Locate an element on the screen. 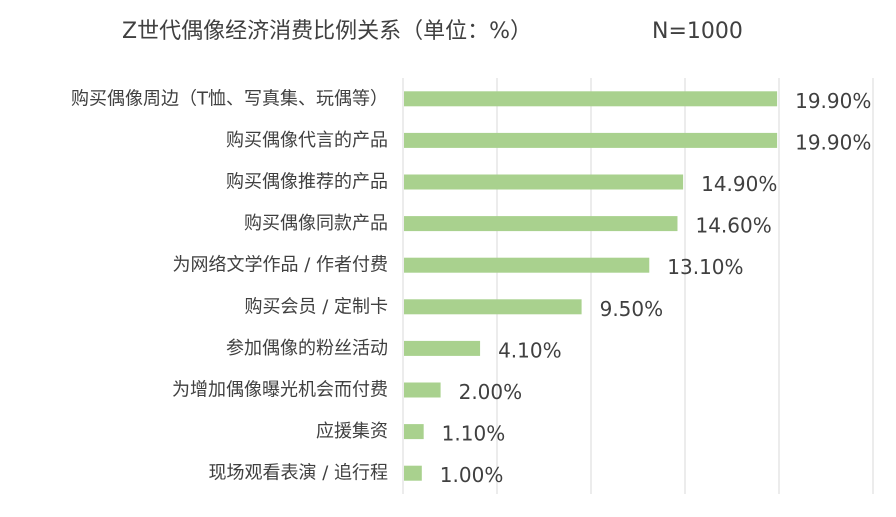  data-label: 13.10% is located at coordinates (705, 267).